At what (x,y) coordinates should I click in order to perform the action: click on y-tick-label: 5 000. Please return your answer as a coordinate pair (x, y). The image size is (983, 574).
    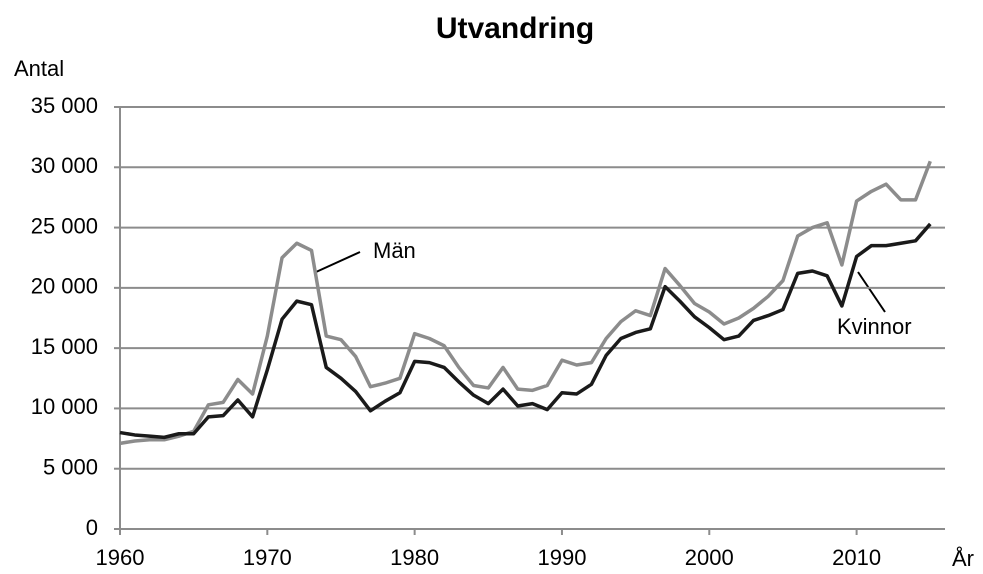
    Looking at the image, I should click on (70, 467).